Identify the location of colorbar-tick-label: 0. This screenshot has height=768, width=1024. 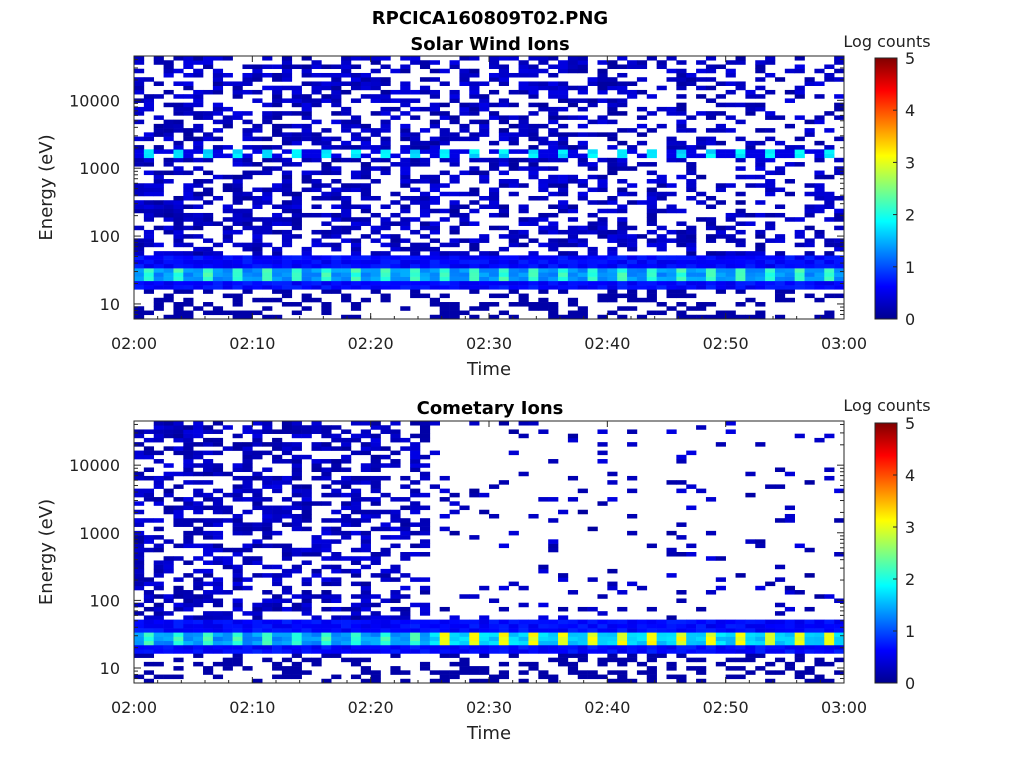
(910, 683).